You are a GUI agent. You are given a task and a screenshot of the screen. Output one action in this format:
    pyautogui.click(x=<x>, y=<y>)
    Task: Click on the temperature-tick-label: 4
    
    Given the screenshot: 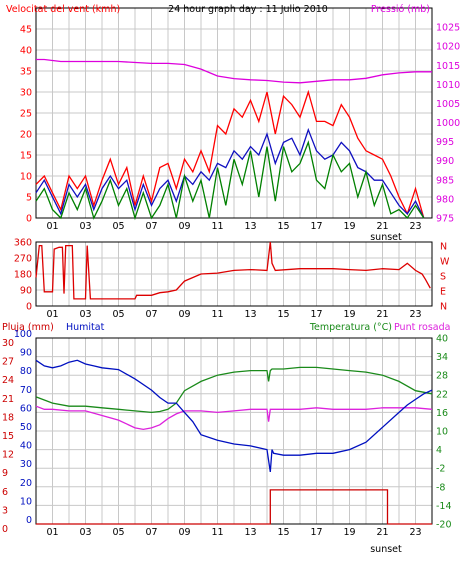 What is the action you would take?
    pyautogui.click(x=439, y=450)
    